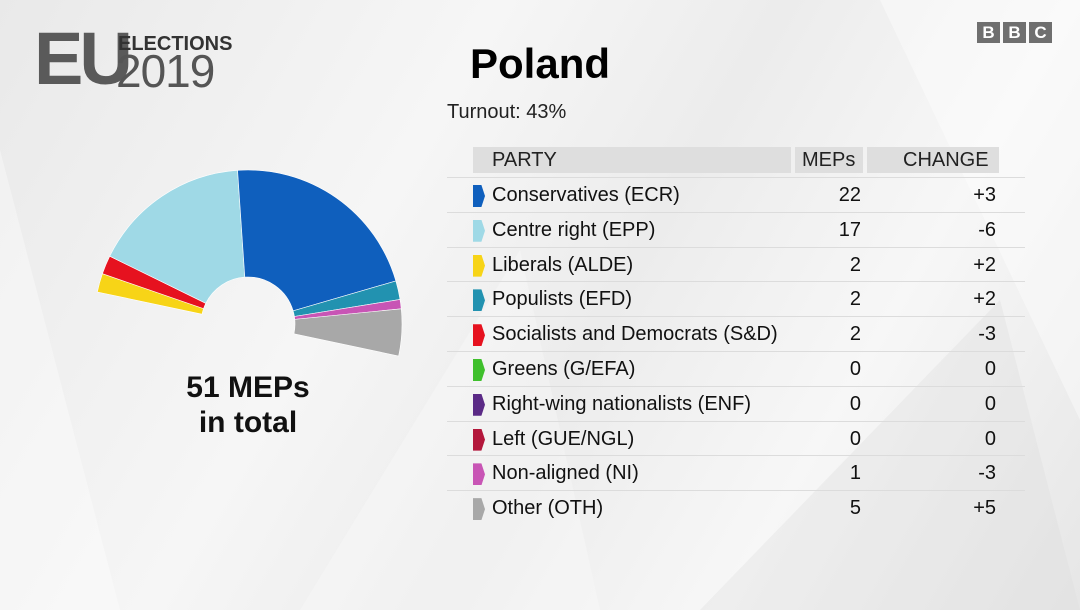  Describe the element at coordinates (736, 472) in the screenshot. I see `table-row-non-aligned-ni: Non-aligned (NI) 1 -3` at that location.